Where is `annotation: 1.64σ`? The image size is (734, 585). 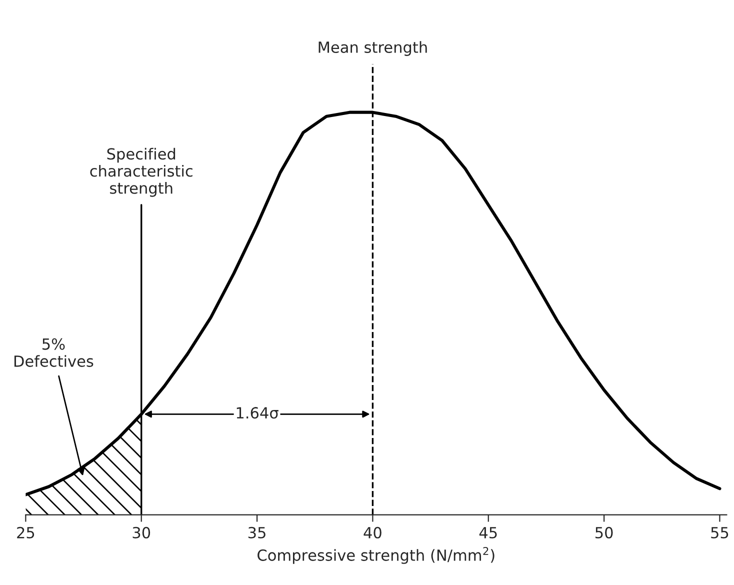 annotation: 1.64σ is located at coordinates (257, 413).